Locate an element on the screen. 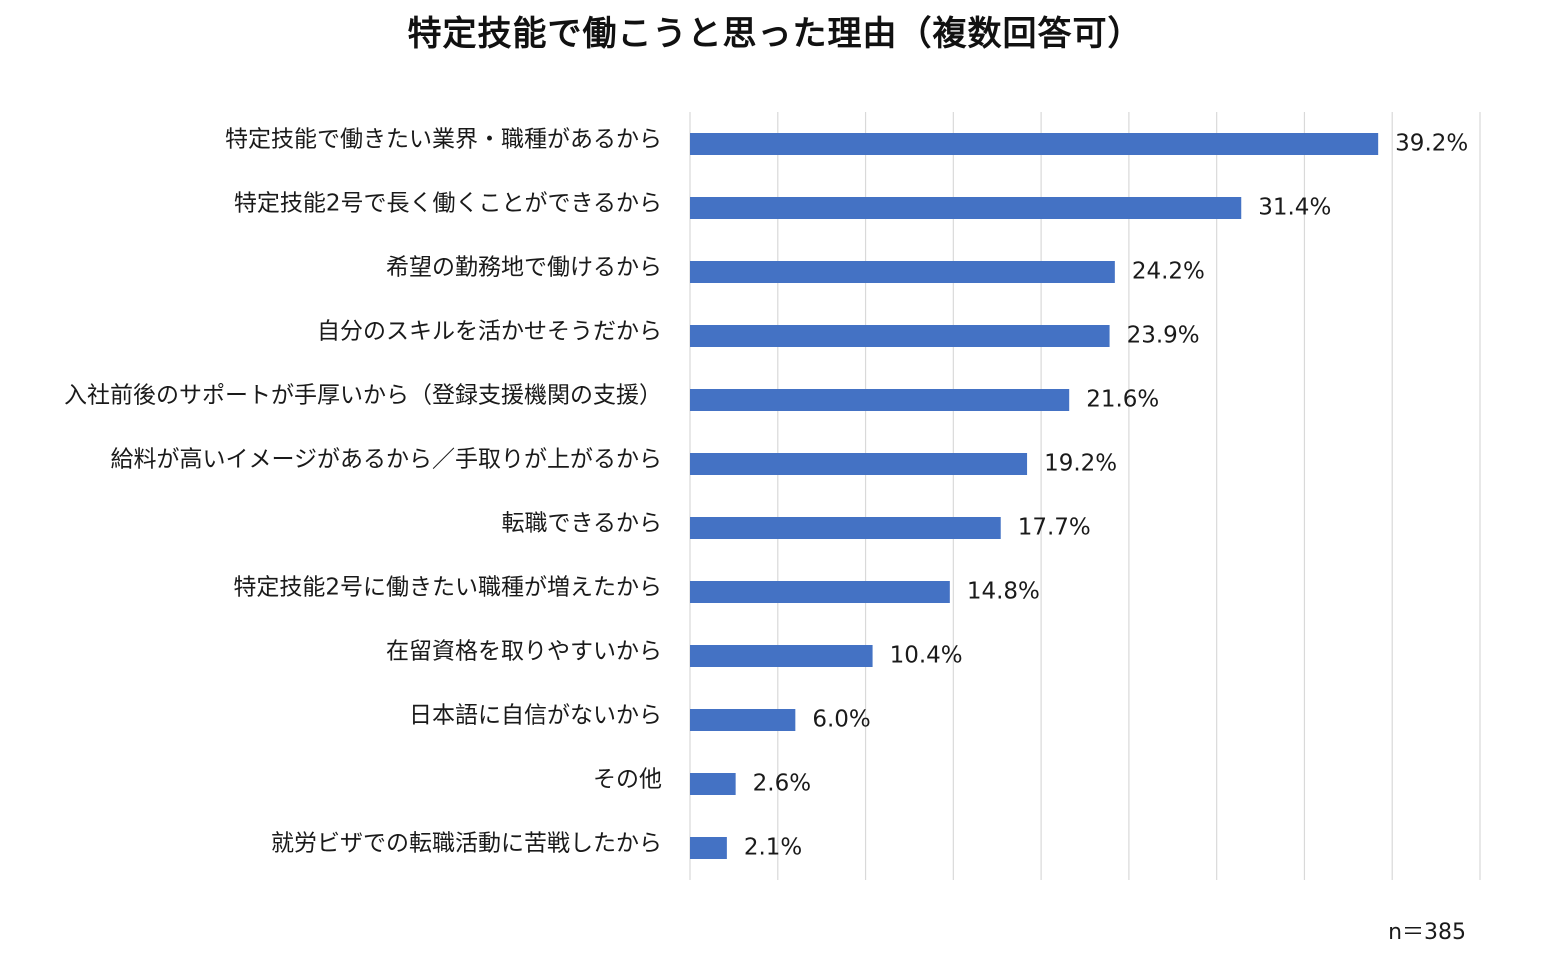 The width and height of the screenshot is (1550, 966). category-label-10: その他 is located at coordinates (627, 780).